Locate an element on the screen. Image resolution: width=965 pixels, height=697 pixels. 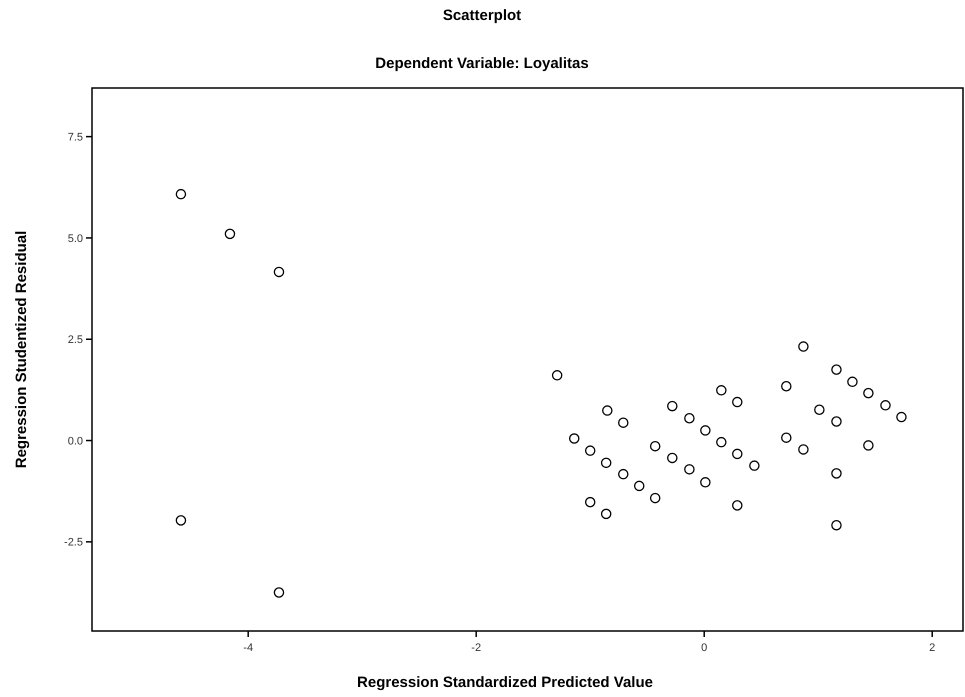
x-tick-label: -4 is located at coordinates (248, 648).